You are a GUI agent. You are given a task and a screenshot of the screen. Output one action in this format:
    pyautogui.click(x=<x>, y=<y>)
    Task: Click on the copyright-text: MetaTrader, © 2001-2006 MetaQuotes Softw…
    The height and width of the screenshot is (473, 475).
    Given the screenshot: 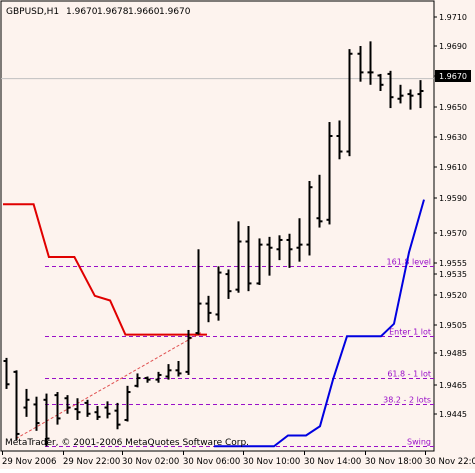 What is the action you would take?
    pyautogui.click(x=127, y=443)
    